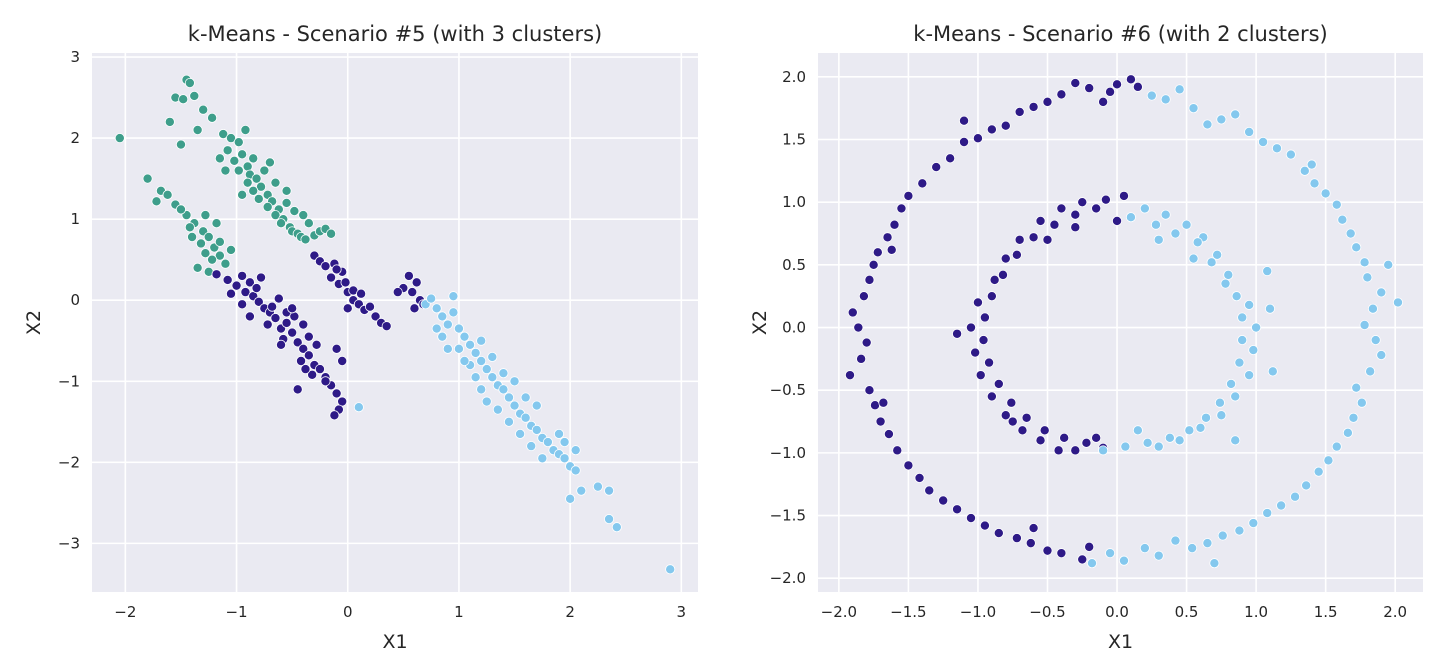  I want to click on x-tick-labels-scenario-5: −2 −1 0 1 2 3, so click(400, 612).